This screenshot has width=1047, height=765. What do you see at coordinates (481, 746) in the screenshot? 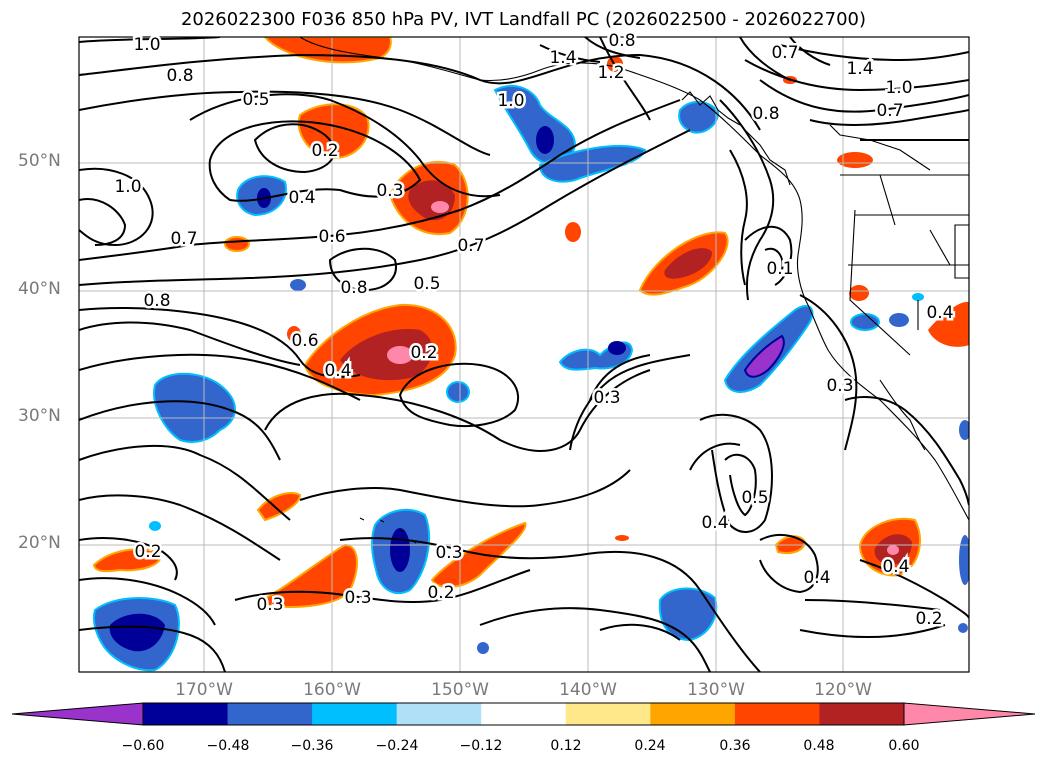
I see `colorbar-tick-label: −0.12` at bounding box center [481, 746].